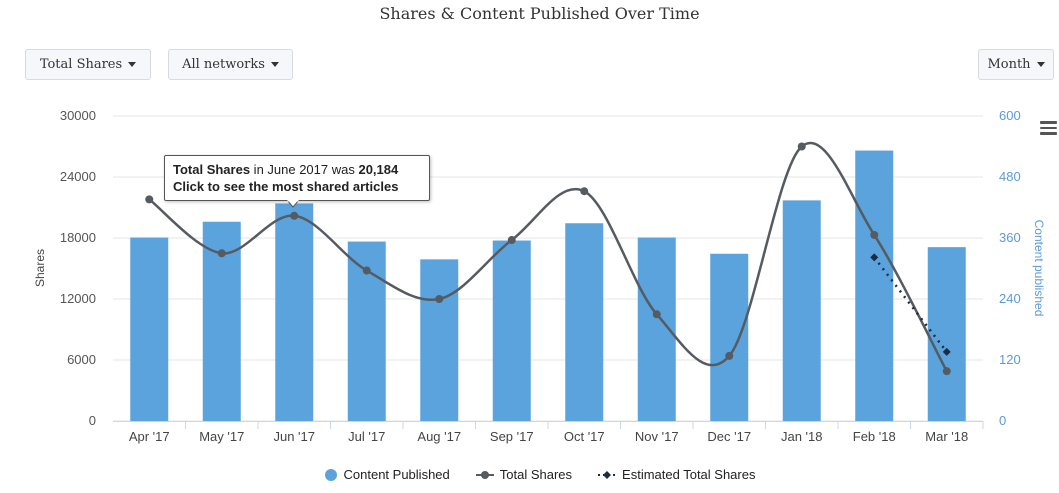 This screenshot has width=1059, height=493. I want to click on x-tick-label: Aug '17, so click(439, 436).